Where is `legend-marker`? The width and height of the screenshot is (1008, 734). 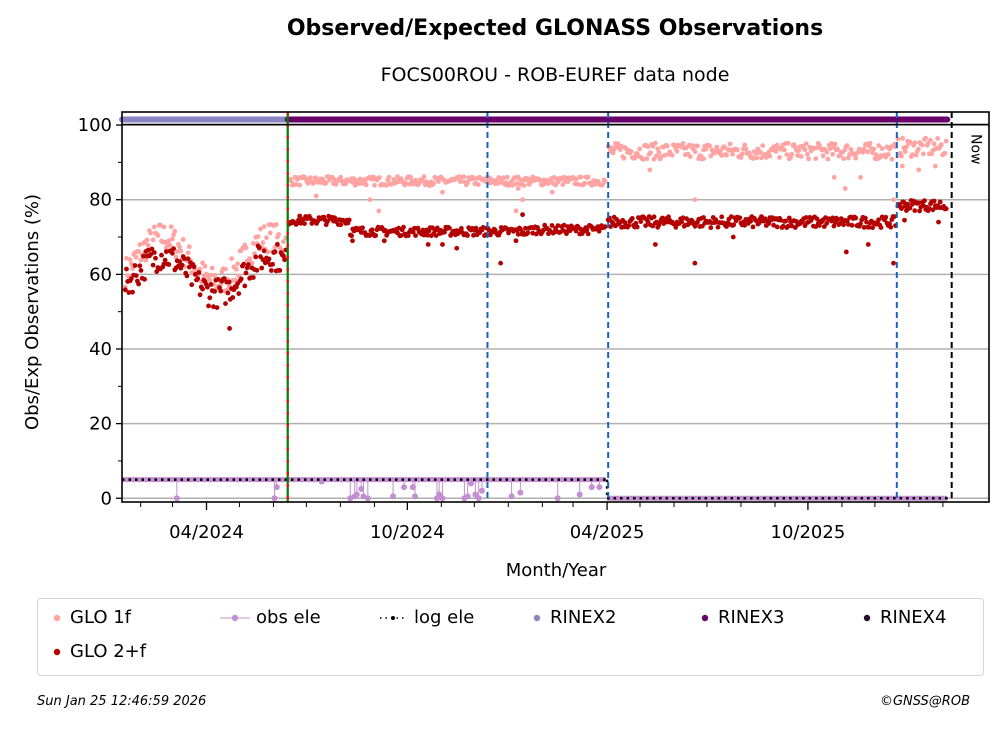 legend-marker is located at coordinates (235, 617).